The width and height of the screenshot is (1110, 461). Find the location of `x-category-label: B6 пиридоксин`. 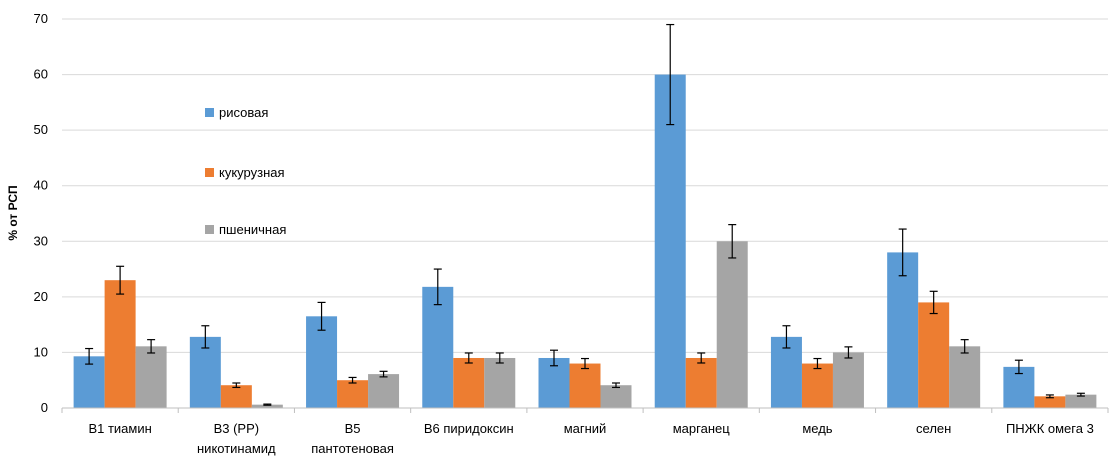

x-category-label: B6 пиридоксин is located at coordinates (469, 428).